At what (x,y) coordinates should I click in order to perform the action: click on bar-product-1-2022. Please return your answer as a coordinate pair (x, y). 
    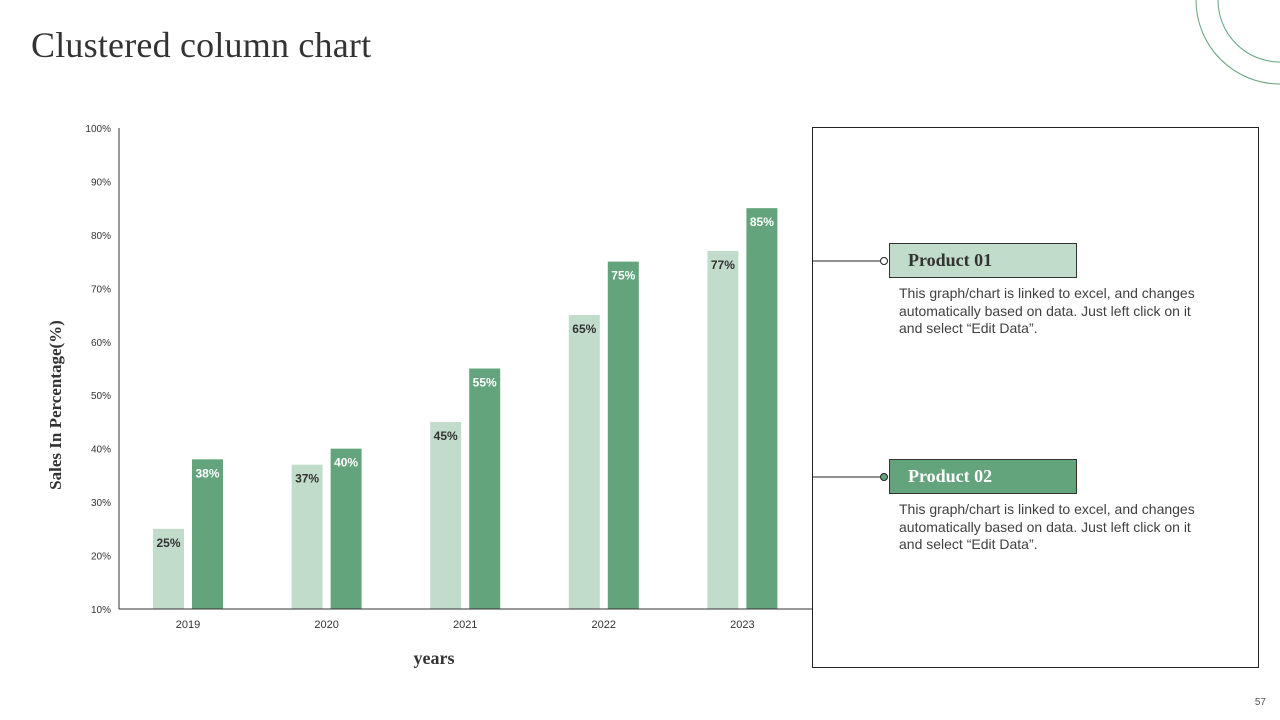
    Looking at the image, I should click on (584, 462).